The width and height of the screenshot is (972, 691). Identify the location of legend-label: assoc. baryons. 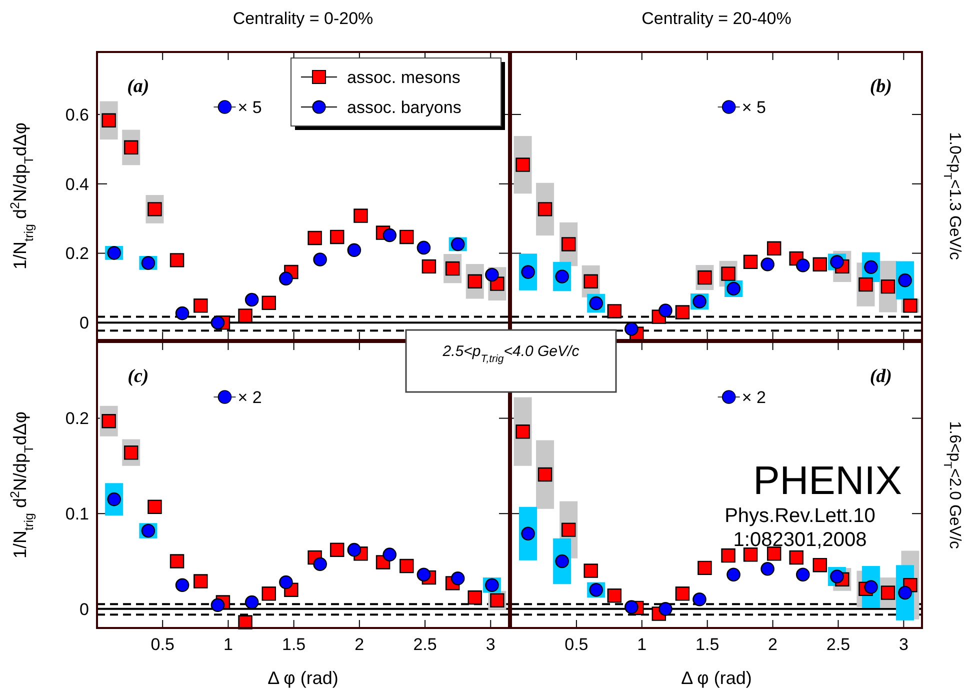
(404, 107).